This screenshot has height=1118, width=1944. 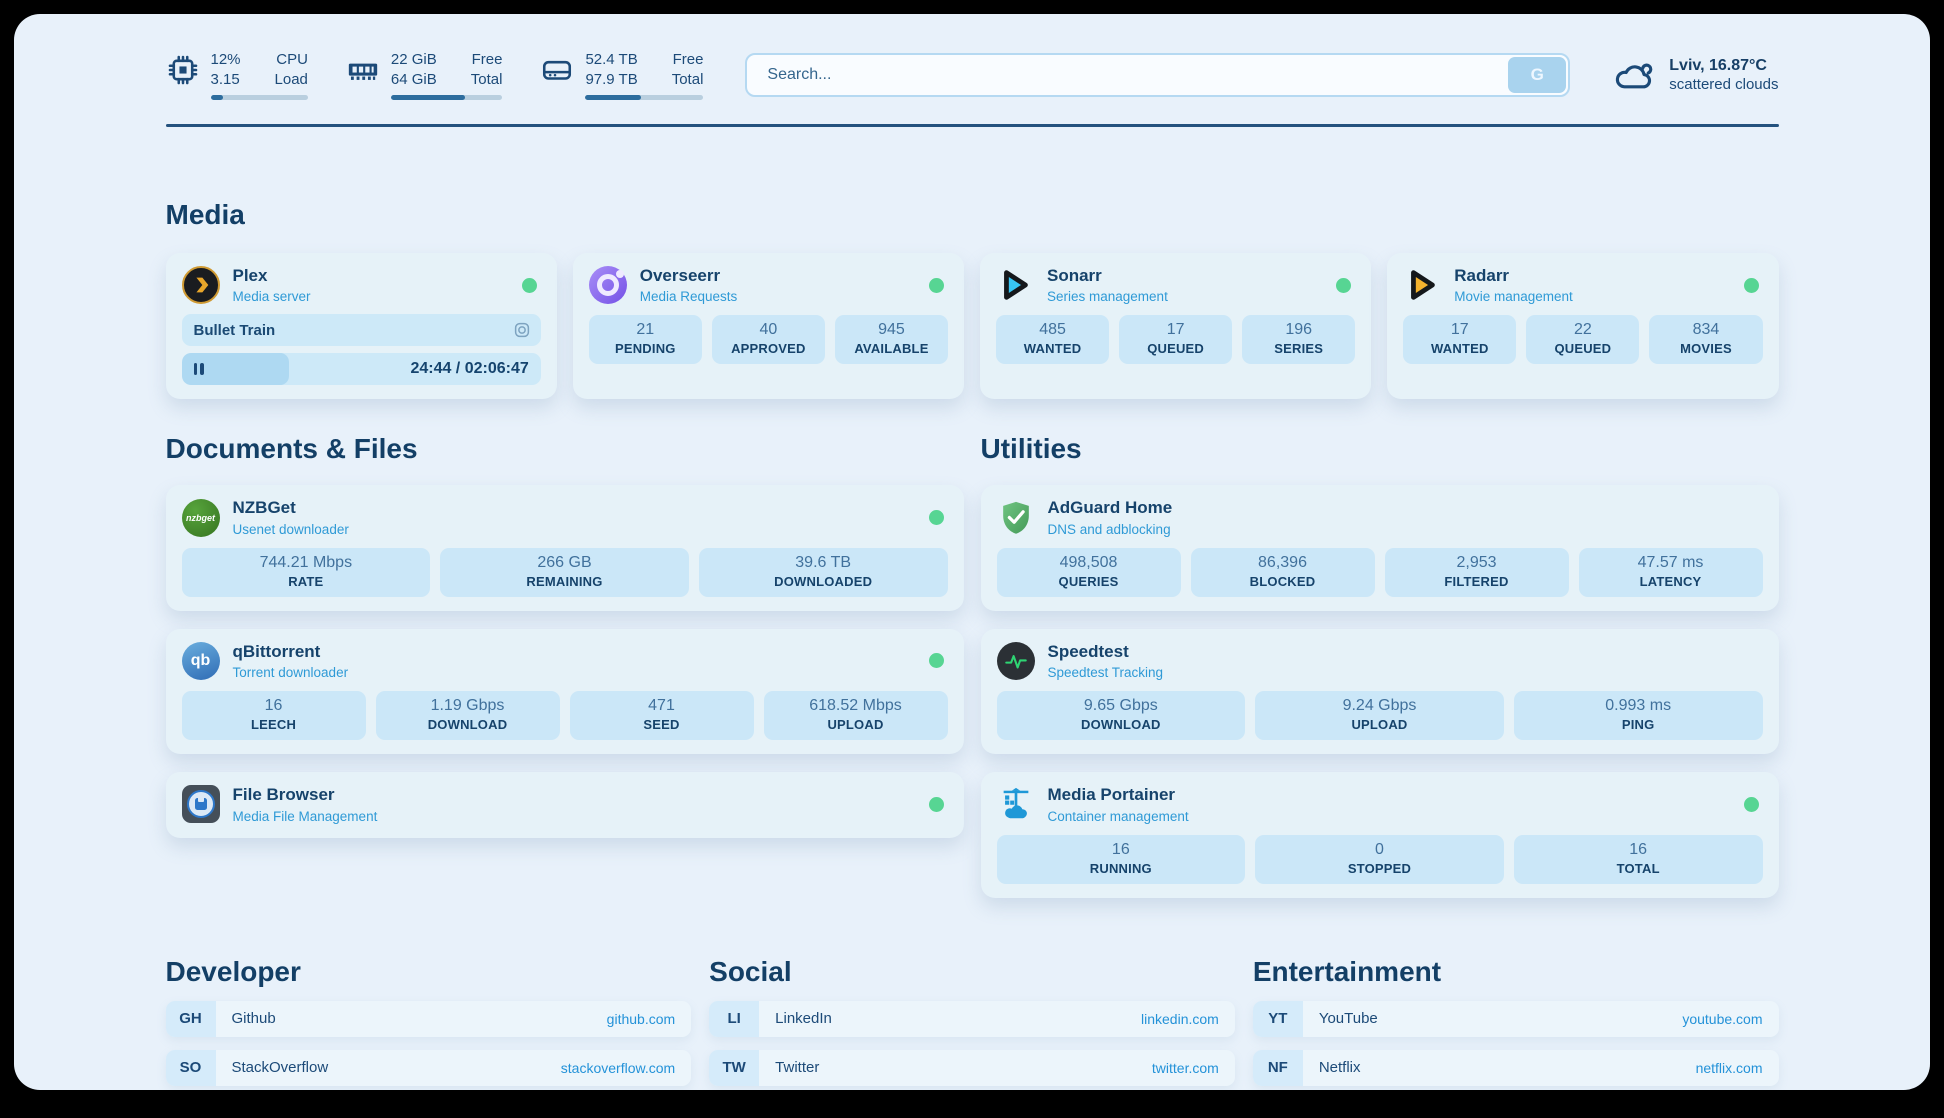 I want to click on stat-label: APPROVED, so click(x=768, y=349).